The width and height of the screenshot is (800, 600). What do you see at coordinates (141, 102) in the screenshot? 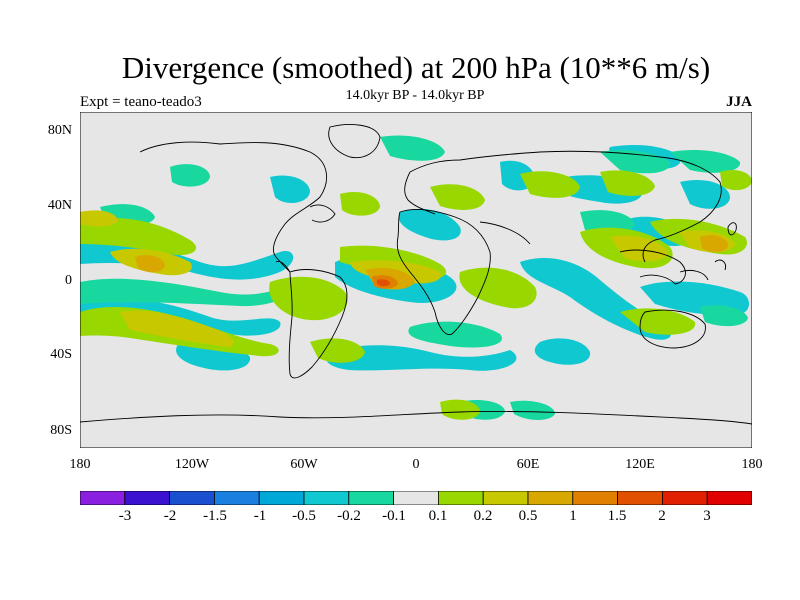
I see `experiment-label: Expt = teano-teado3` at bounding box center [141, 102].